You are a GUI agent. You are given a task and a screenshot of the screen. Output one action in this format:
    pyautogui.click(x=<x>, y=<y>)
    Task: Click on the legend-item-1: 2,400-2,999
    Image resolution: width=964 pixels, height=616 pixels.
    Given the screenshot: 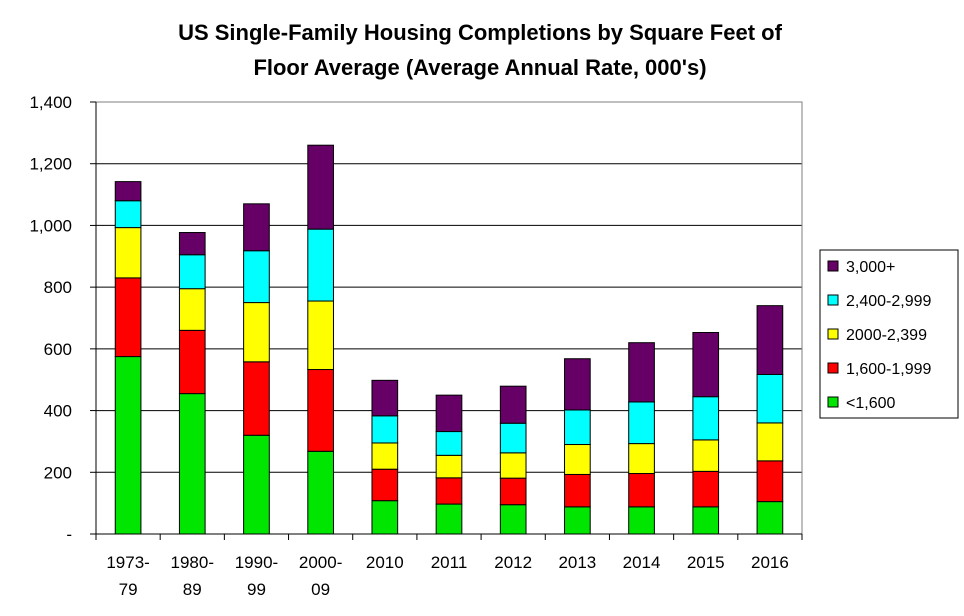 What is the action you would take?
    pyautogui.click(x=879, y=301)
    